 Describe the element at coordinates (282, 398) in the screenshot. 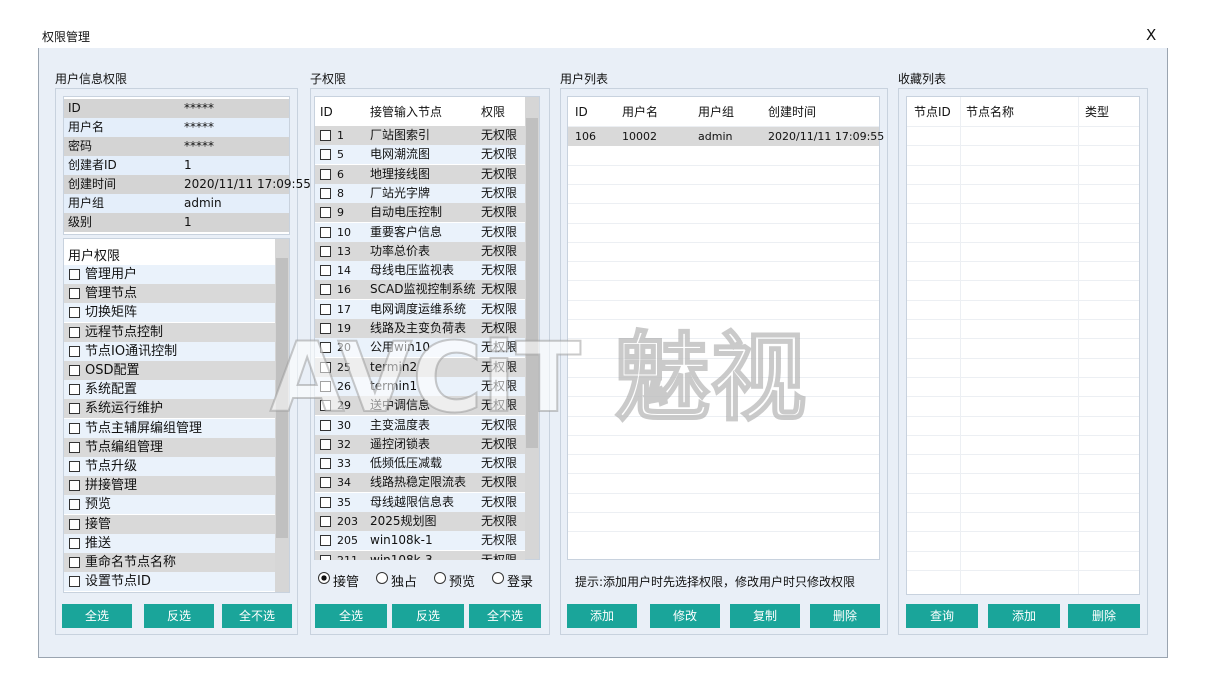

I see `scroll-thumb` at that location.